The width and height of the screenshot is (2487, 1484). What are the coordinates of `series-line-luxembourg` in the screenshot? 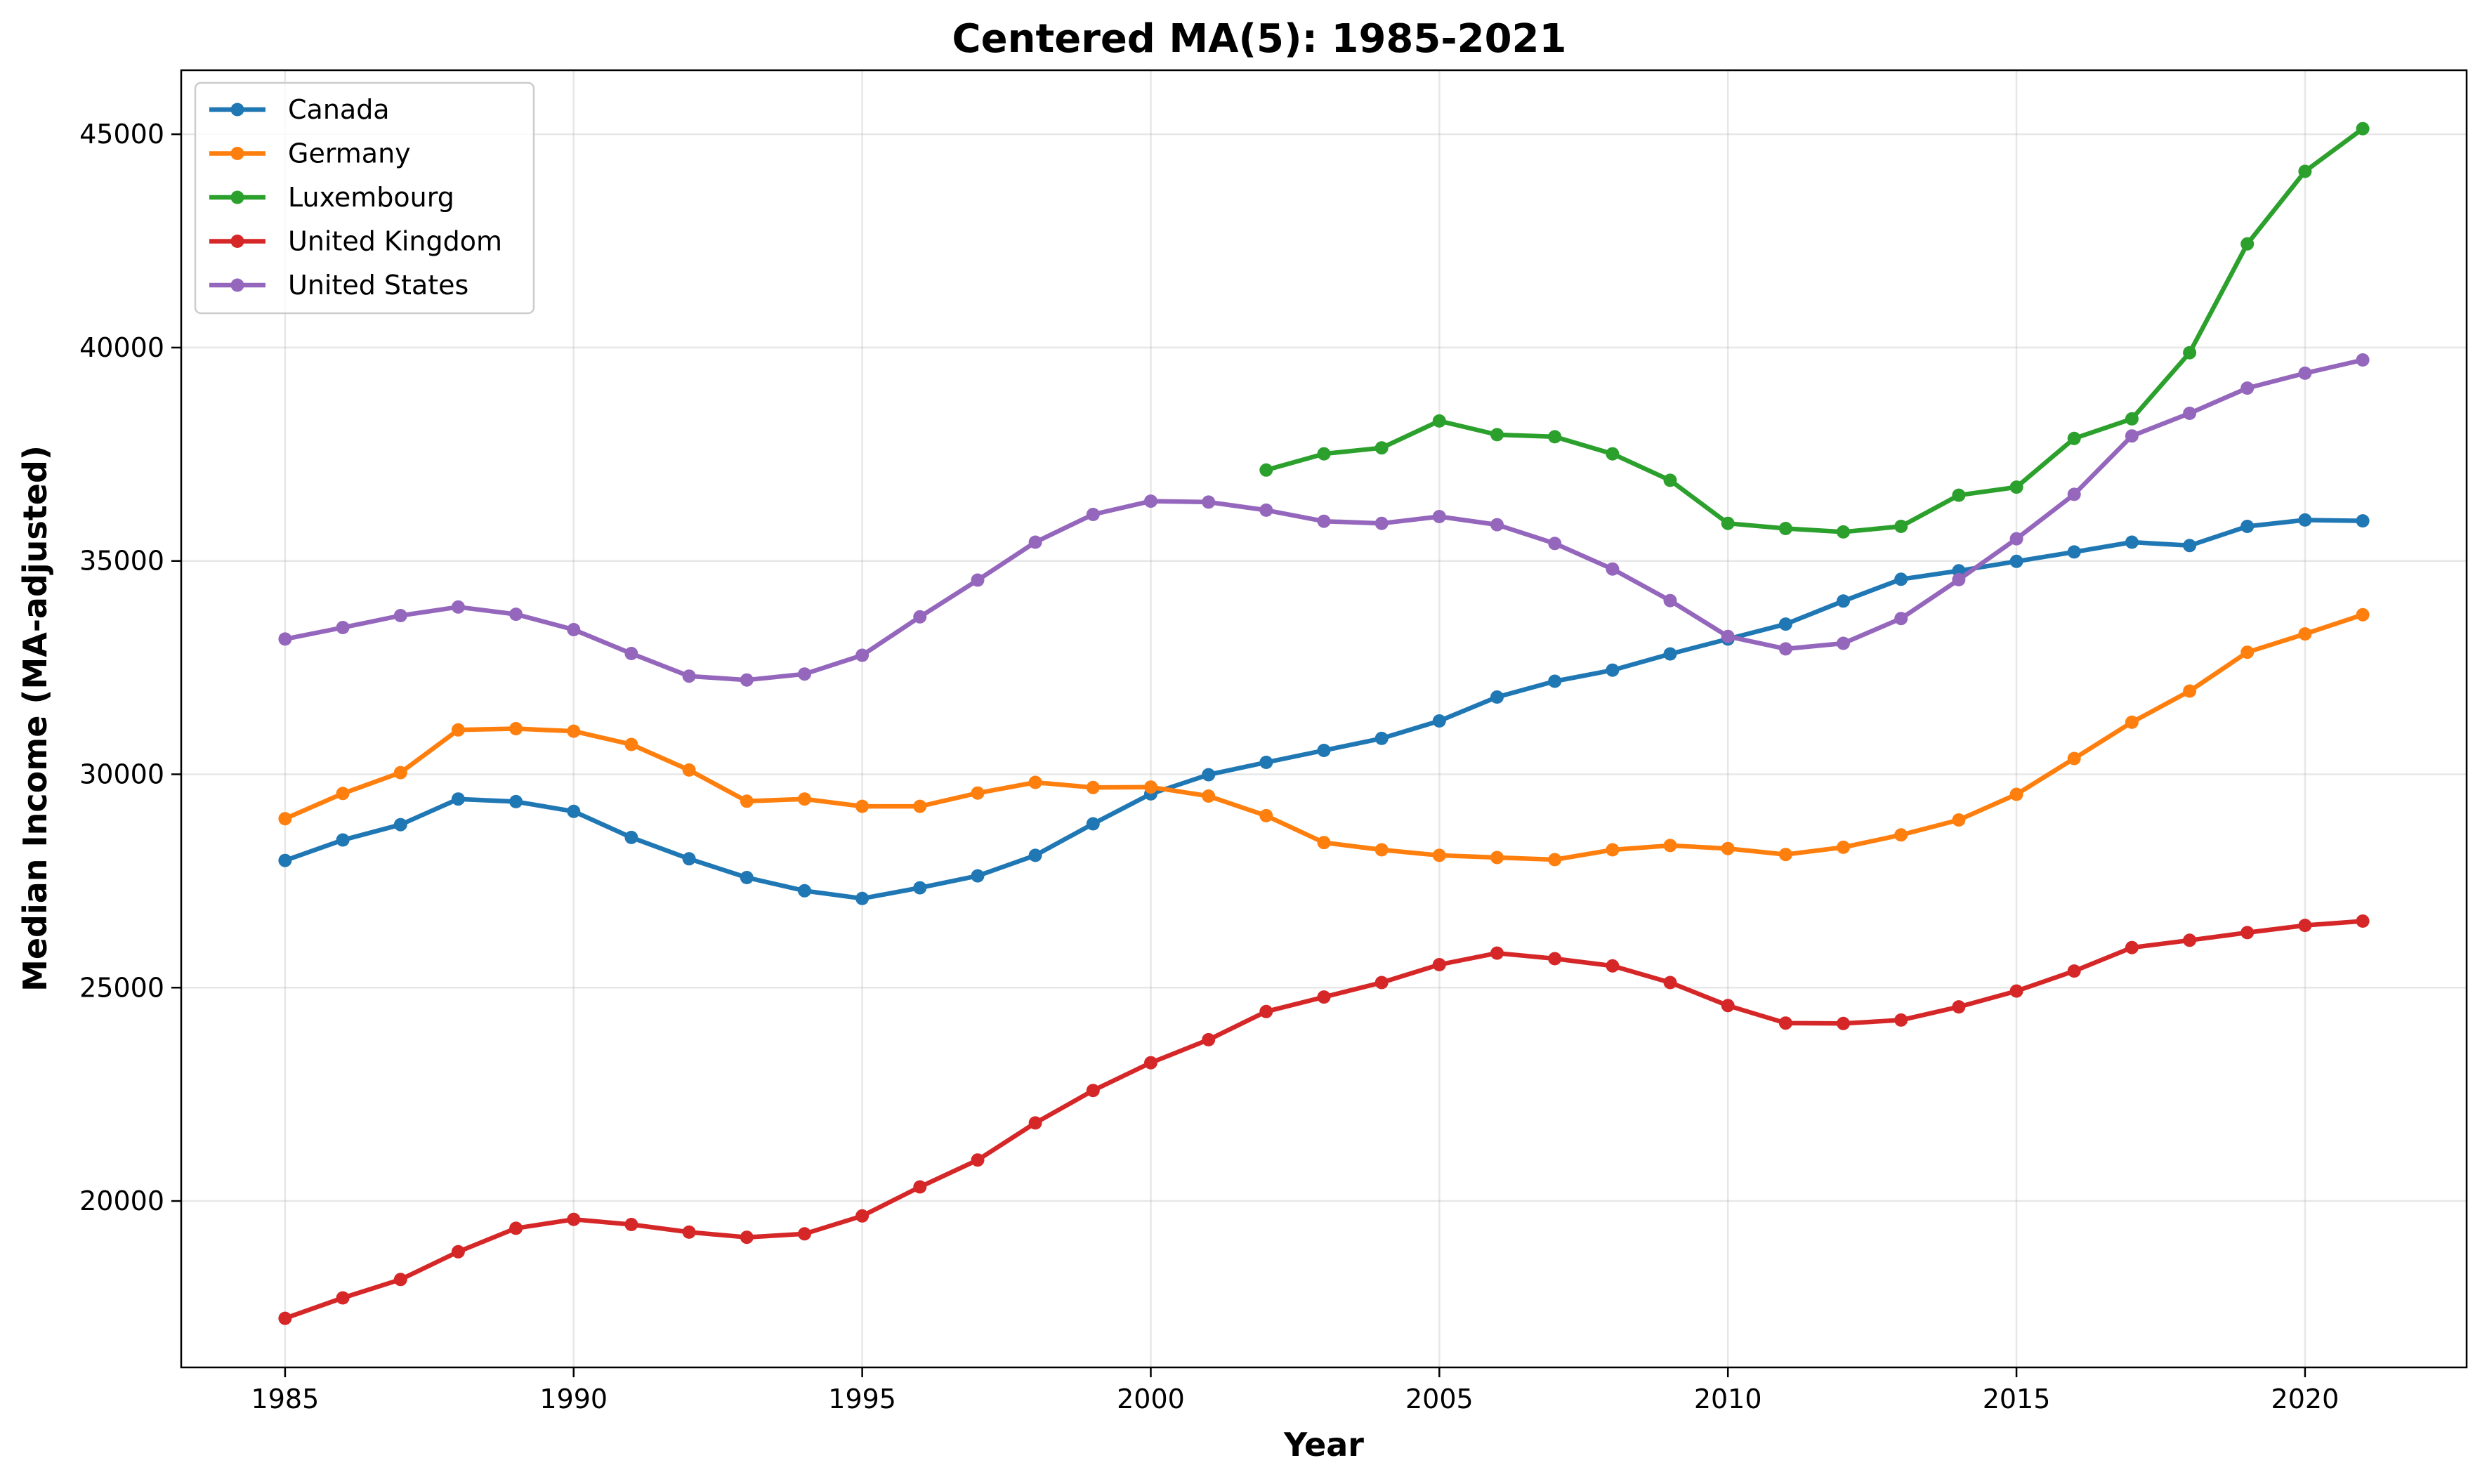 It's located at (1814, 330).